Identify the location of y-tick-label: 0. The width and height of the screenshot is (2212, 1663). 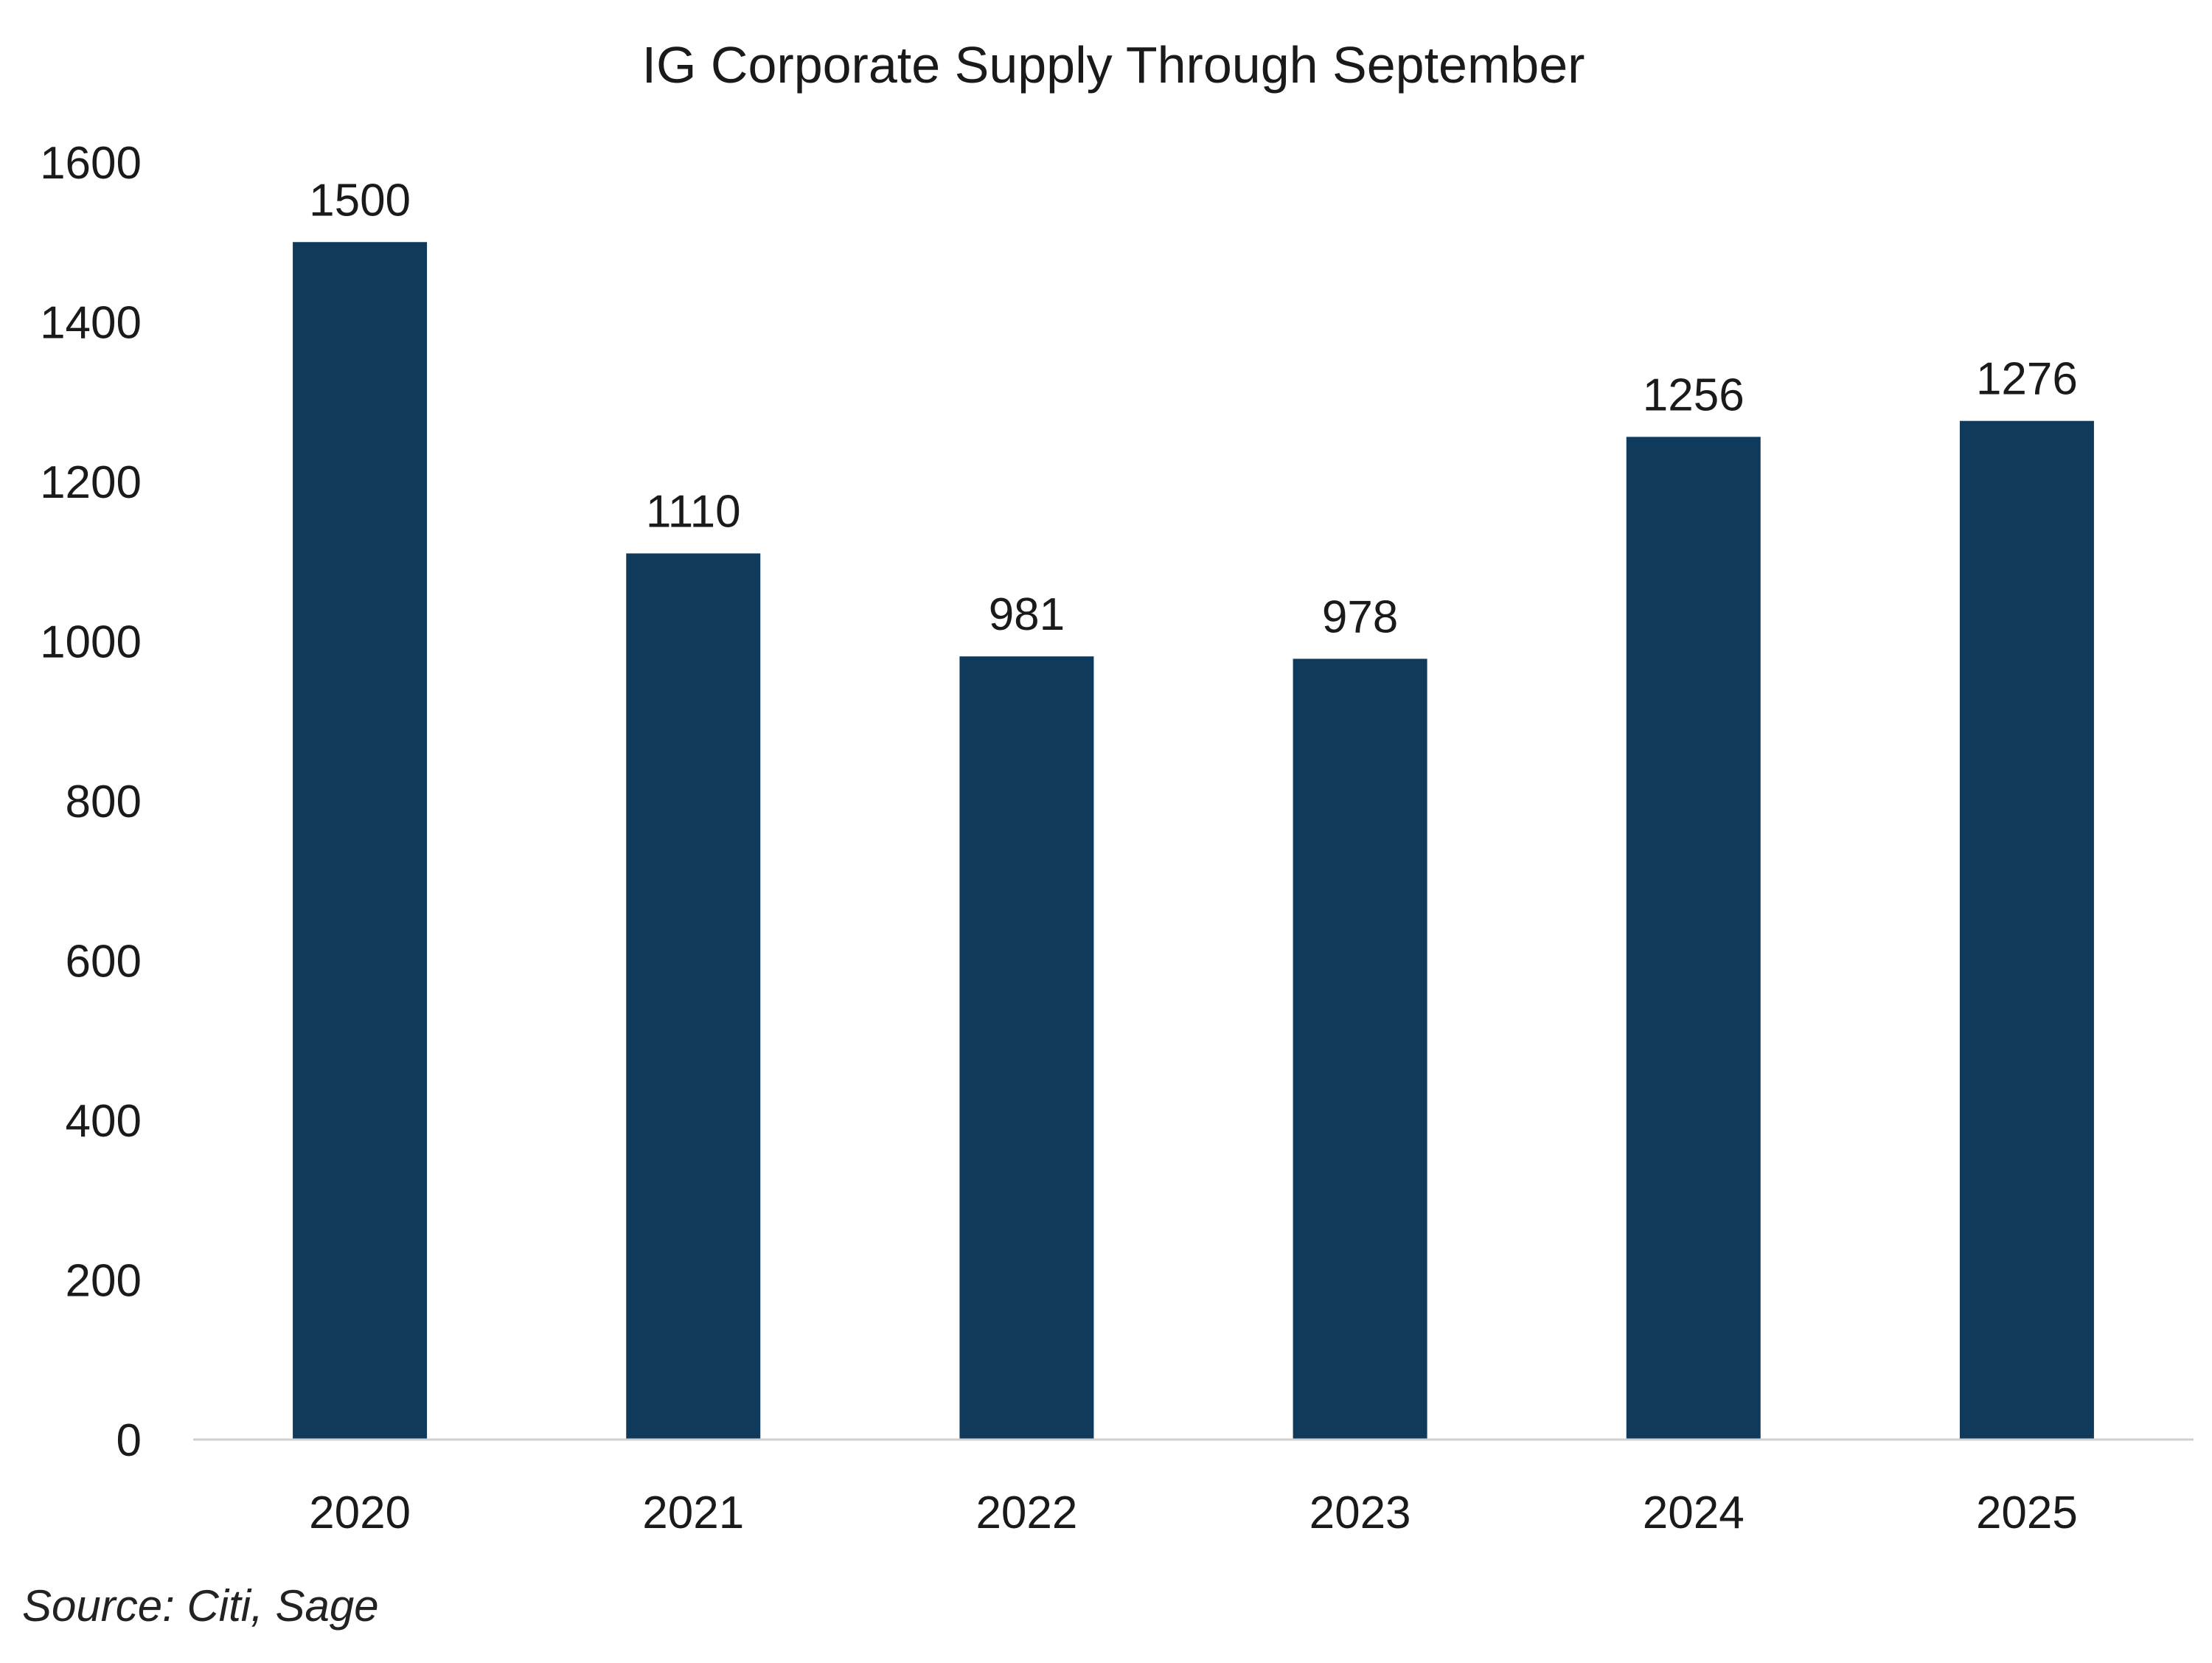
(129, 1440).